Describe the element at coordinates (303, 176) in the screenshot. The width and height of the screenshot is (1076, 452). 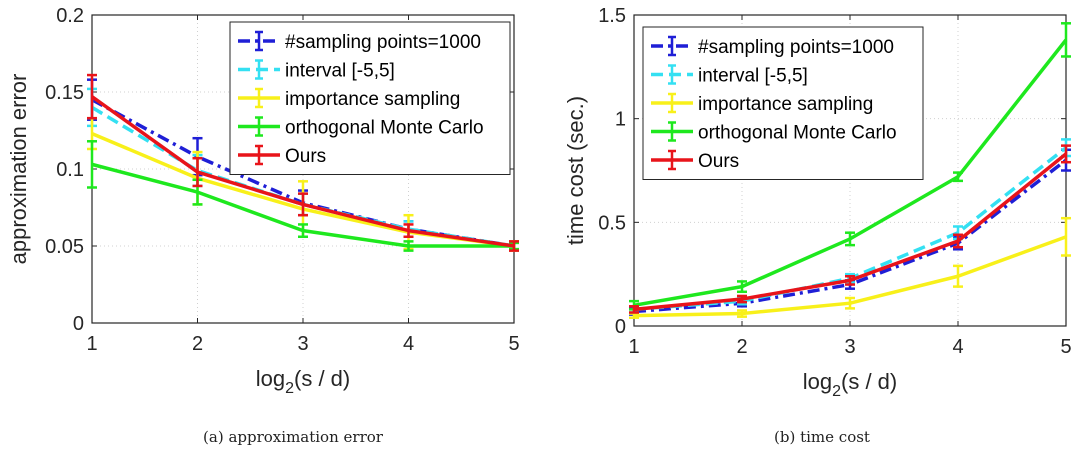
I see `series-line` at that location.